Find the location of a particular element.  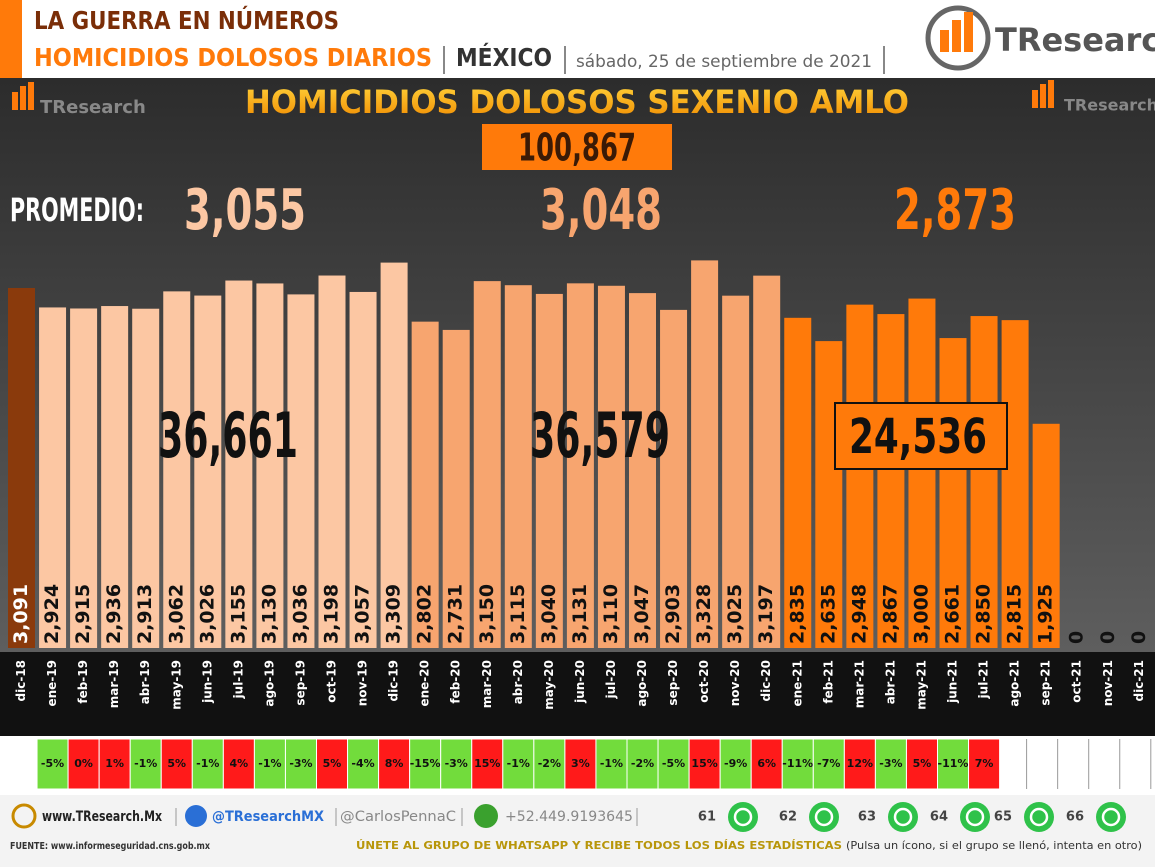

value-label: 3,110 is located at coordinates (611, 614).